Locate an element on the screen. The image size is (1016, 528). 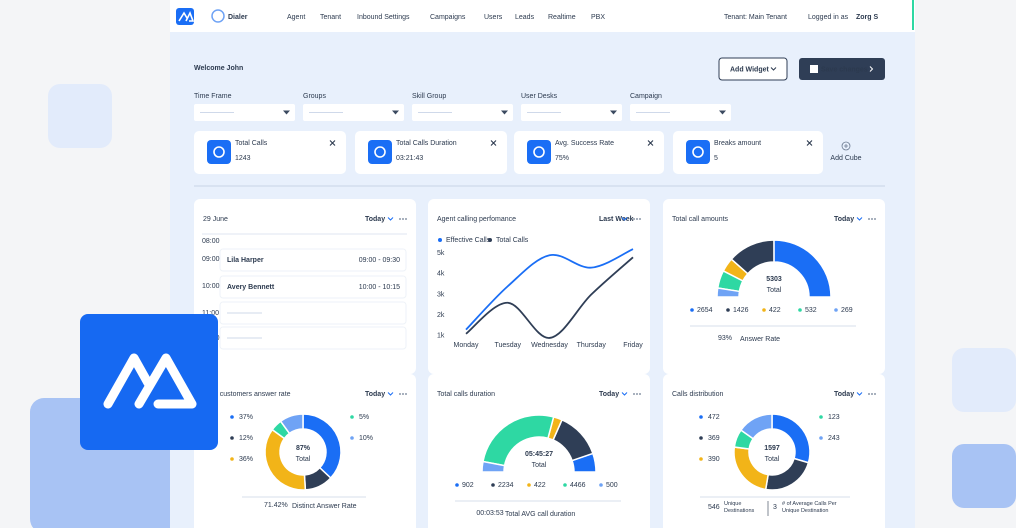
y-tick-label: 1k is located at coordinates (441, 336).